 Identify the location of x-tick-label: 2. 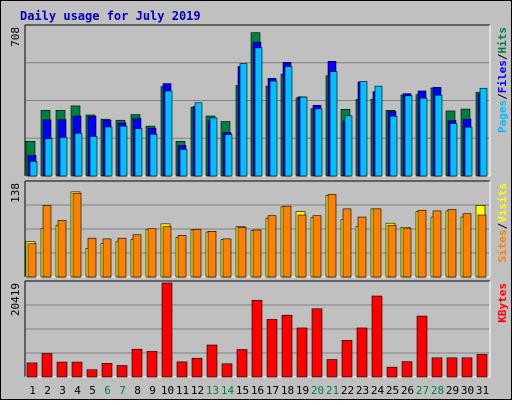
(47, 390).